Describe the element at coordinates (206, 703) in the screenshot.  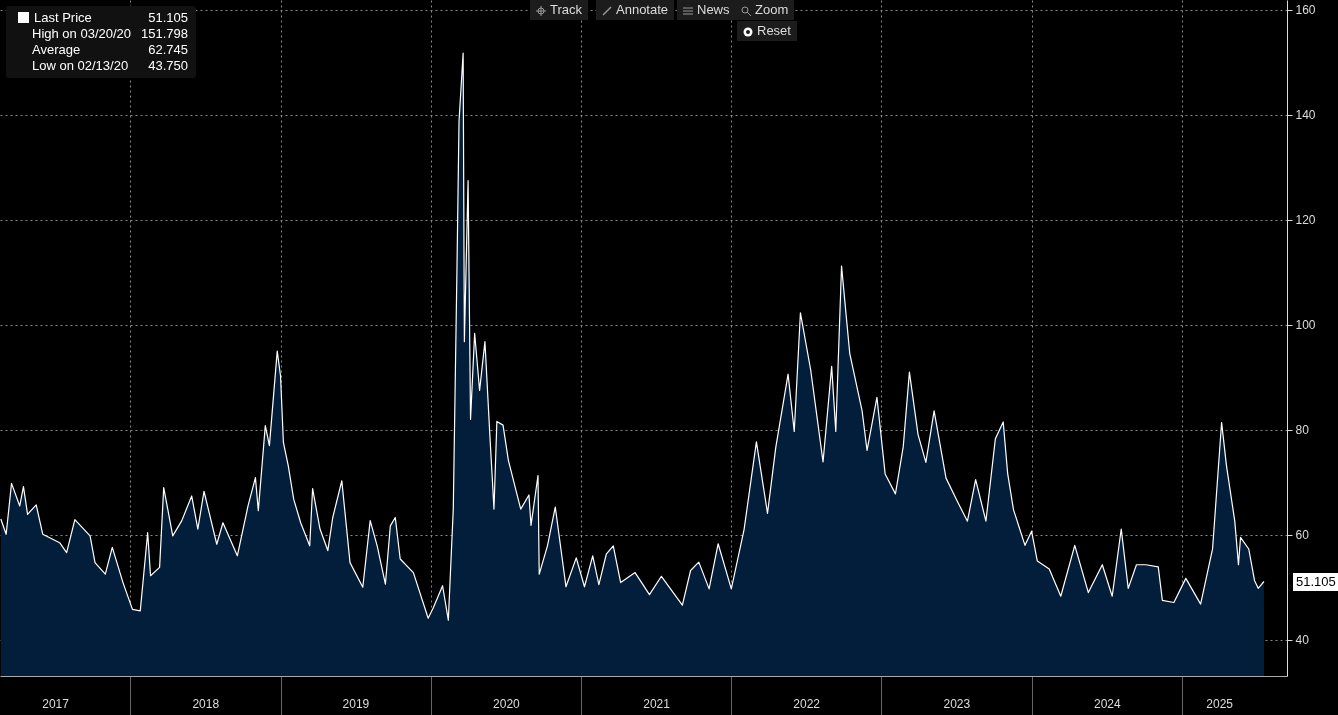
I see `x-tick-label: 2018` at that location.